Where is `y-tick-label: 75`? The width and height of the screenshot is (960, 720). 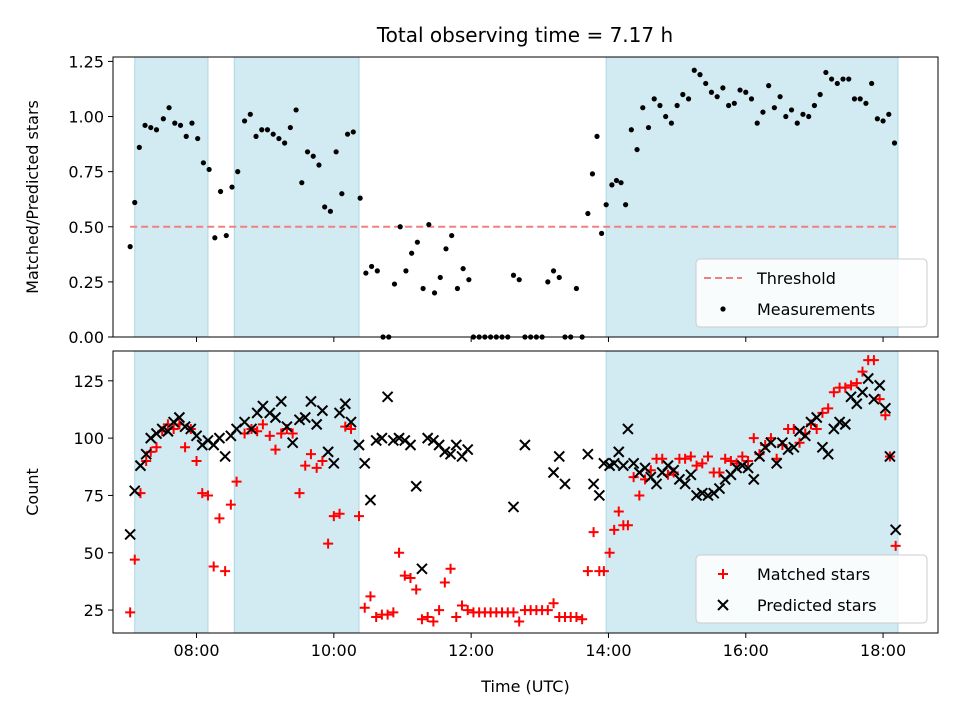
y-tick-label: 75 is located at coordinates (94, 495).